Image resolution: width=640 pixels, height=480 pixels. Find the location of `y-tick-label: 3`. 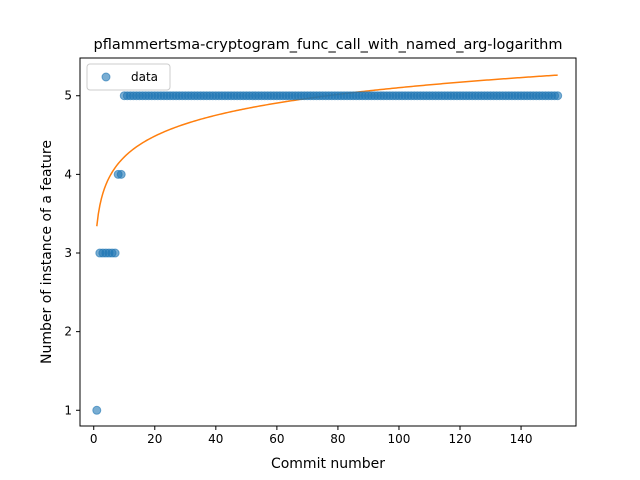

y-tick-label: 3 is located at coordinates (68, 253).